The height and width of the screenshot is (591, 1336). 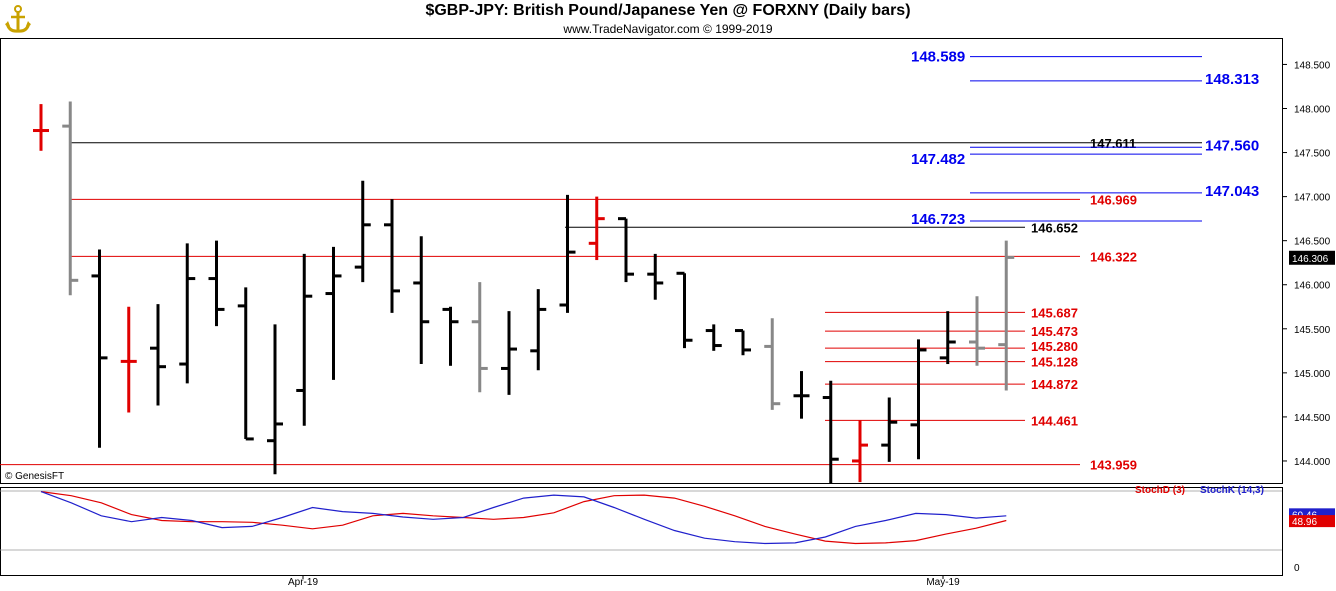 What do you see at coordinates (1113, 143) in the screenshot?
I see `level-label: 147.611` at bounding box center [1113, 143].